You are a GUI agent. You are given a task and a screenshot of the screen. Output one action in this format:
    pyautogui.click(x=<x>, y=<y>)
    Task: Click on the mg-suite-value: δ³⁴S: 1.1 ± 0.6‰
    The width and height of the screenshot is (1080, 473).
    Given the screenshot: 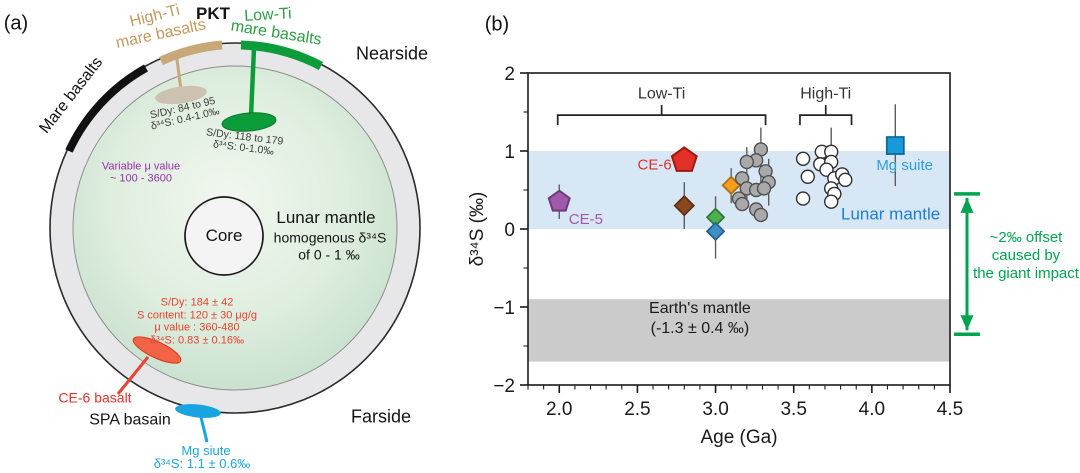 What is the action you would take?
    pyautogui.click(x=202, y=464)
    